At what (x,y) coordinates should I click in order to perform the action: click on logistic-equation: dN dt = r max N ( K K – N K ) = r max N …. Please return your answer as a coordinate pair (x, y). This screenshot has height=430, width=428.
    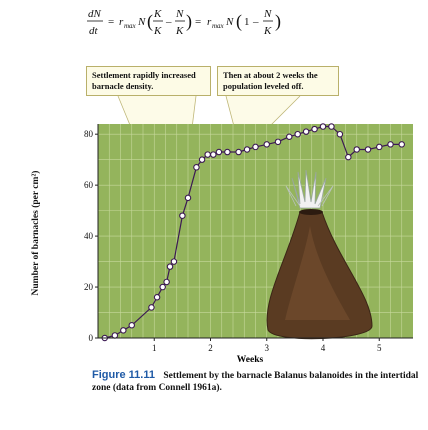
    Looking at the image, I should click on (184, 22).